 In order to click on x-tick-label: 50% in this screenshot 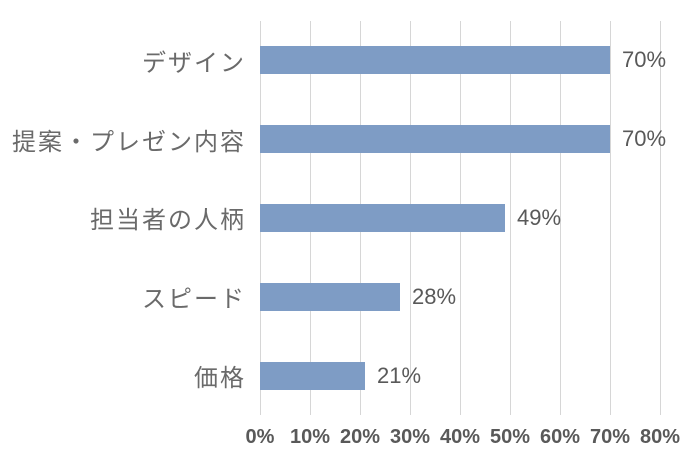, I will do `click(510, 437)`.